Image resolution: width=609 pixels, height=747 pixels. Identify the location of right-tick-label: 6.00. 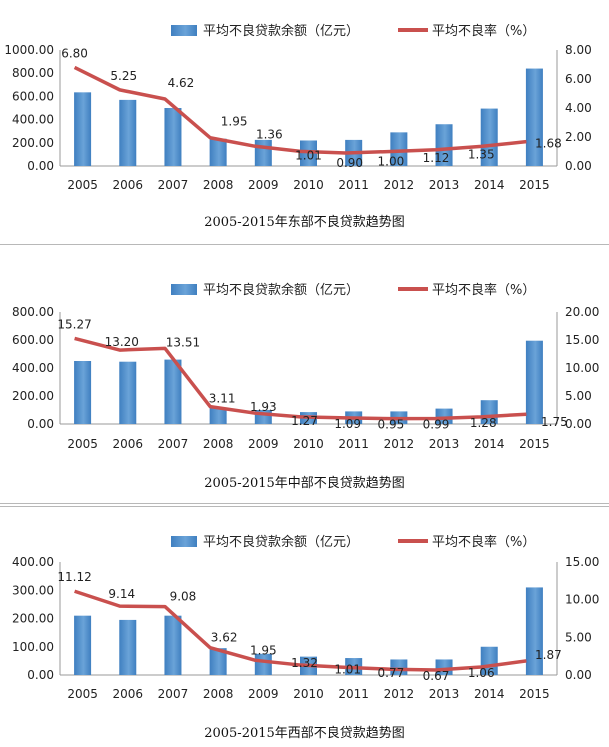
(578, 79).